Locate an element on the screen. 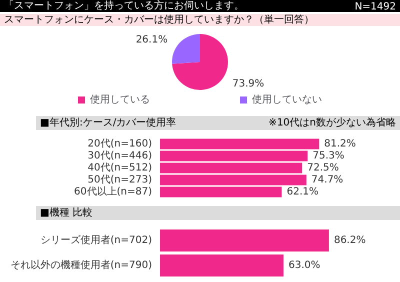 Image resolution: width=400 pixels, height=282 pixels. y-tick-label: シリーズ使用者(n=702) is located at coordinates (96, 240).